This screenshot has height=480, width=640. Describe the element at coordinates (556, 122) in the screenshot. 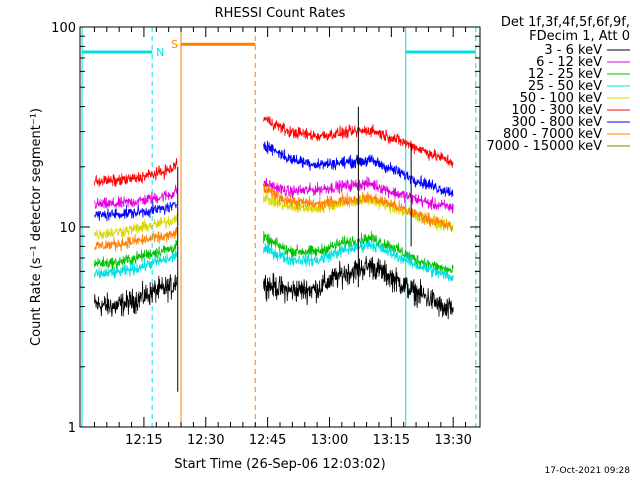

I see `legend-label: 300 - 800 keV` at that location.